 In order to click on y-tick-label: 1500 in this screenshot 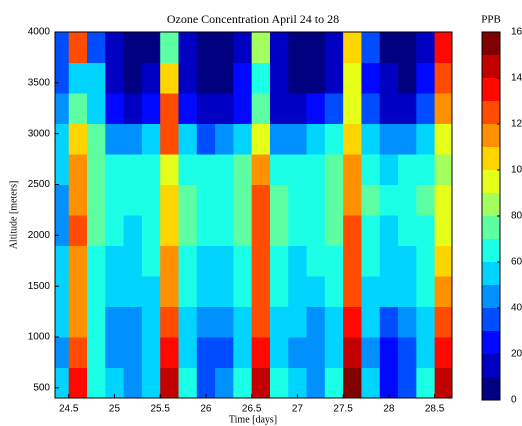, I will do `click(39, 286)`.